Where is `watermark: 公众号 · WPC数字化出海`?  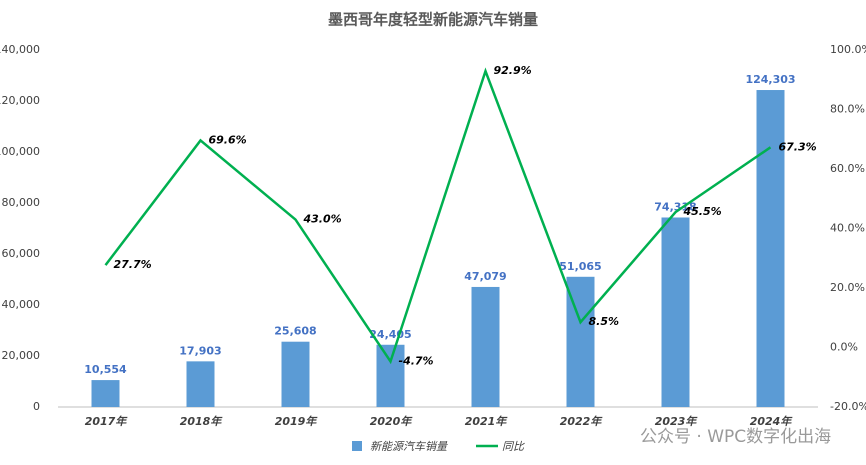
watermark: 公众号 · WPC数字化出海 is located at coordinates (735, 437).